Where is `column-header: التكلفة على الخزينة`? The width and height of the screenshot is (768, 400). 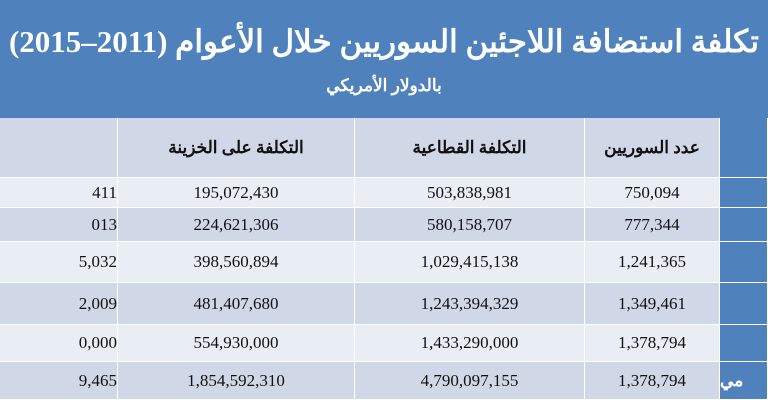 column-header: التكلفة على الخزينة is located at coordinates (236, 148).